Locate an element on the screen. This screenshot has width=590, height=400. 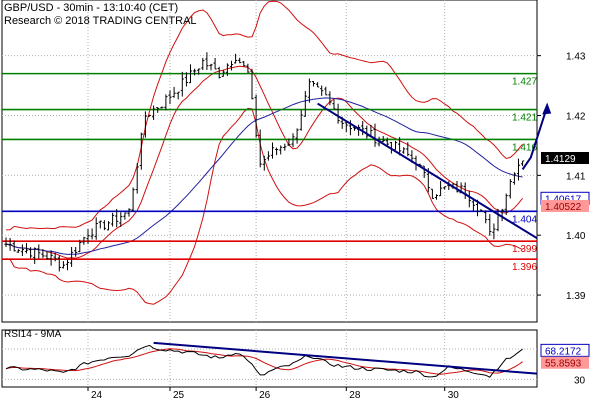
price-label-pivot: 1.40617 is located at coordinates (563, 199).